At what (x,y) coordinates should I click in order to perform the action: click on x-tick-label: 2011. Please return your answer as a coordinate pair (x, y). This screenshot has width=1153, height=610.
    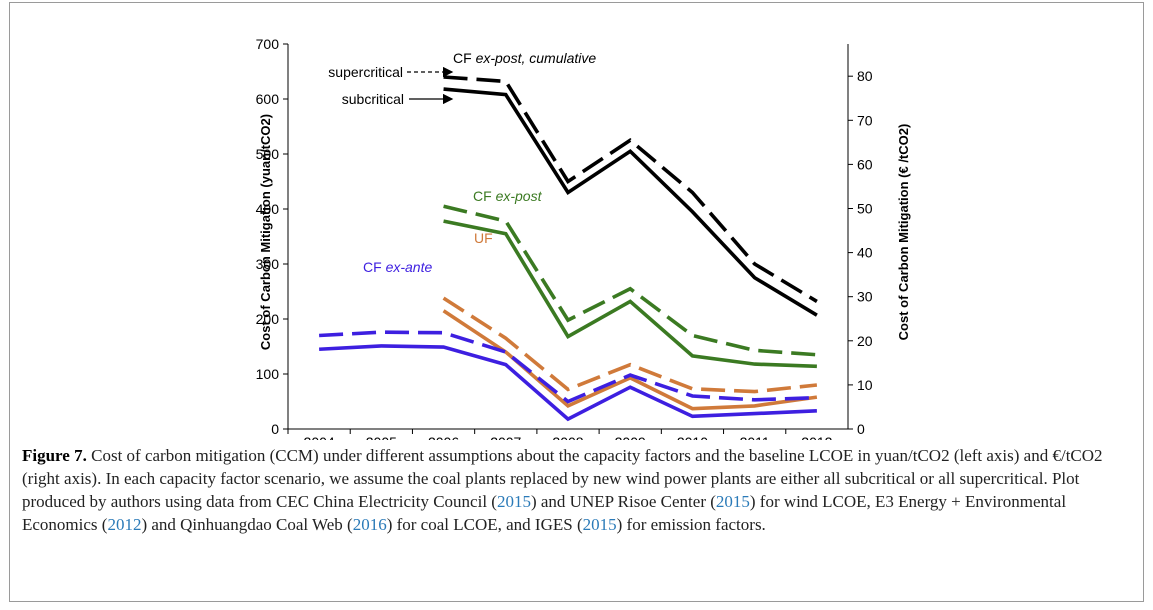
    Looking at the image, I should click on (755, 437).